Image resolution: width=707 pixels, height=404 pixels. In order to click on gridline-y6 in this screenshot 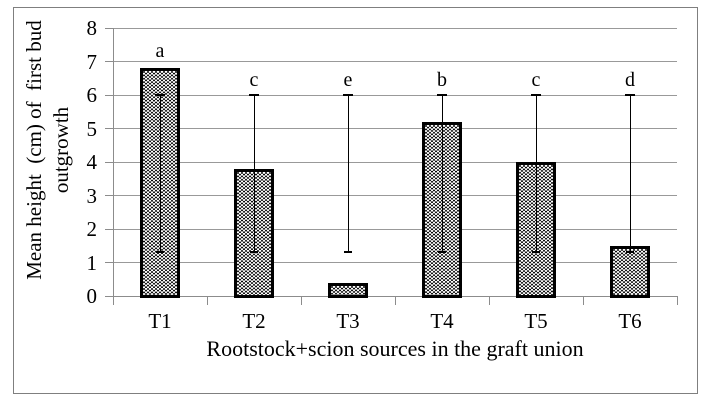, I will do `click(395, 95)`.